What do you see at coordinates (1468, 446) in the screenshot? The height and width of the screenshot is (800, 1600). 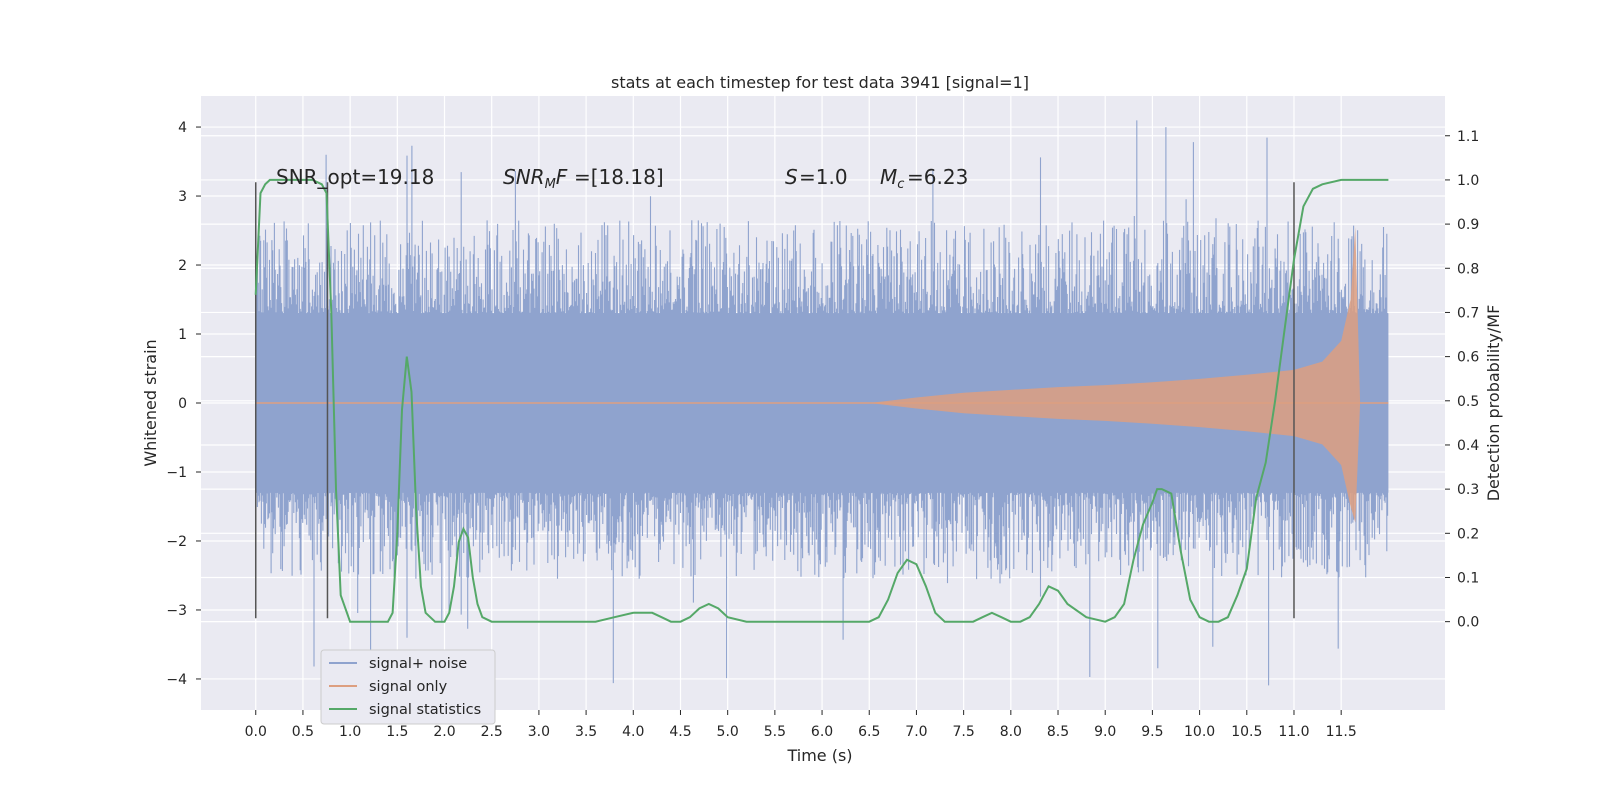 I see `y-right-tick-label: 0.4` at bounding box center [1468, 446].